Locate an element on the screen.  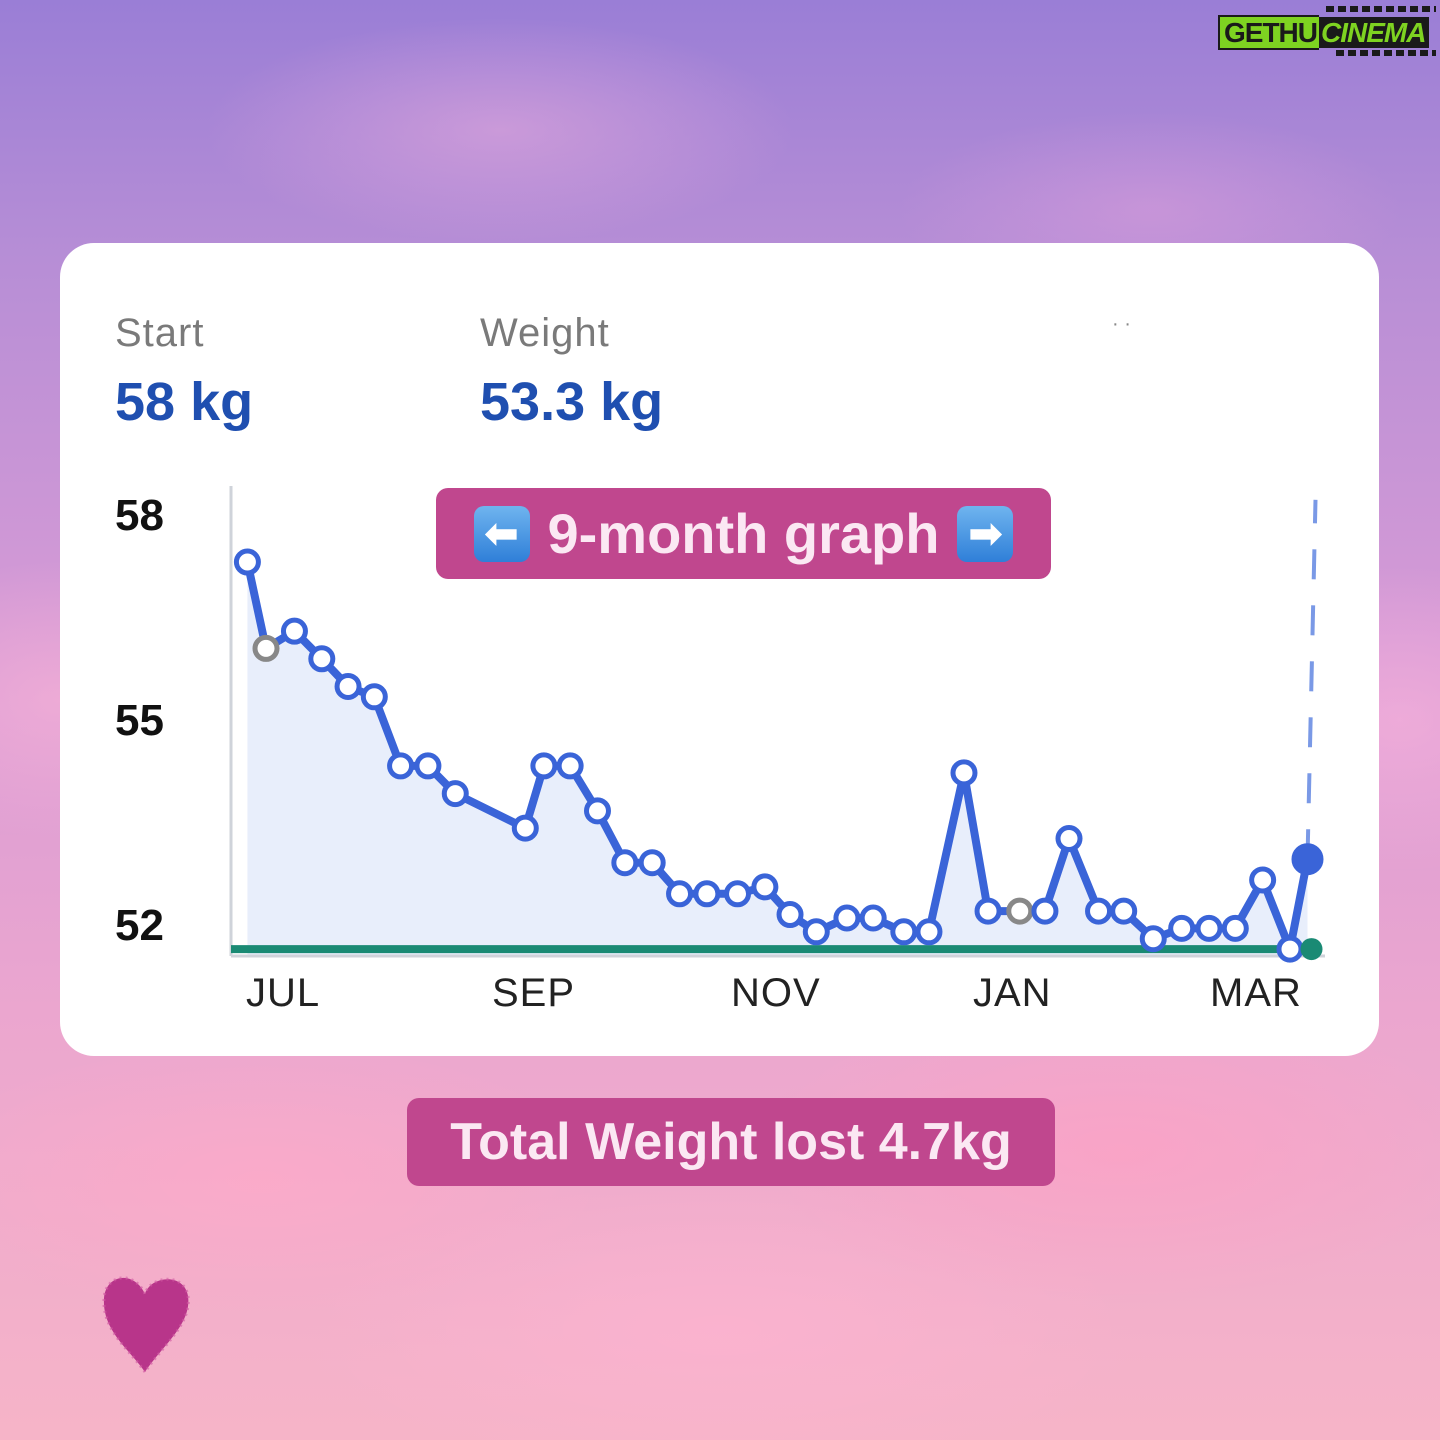
total-weight-lost-badge: Total Weight lost 4.7kg is located at coordinates (731, 1142).